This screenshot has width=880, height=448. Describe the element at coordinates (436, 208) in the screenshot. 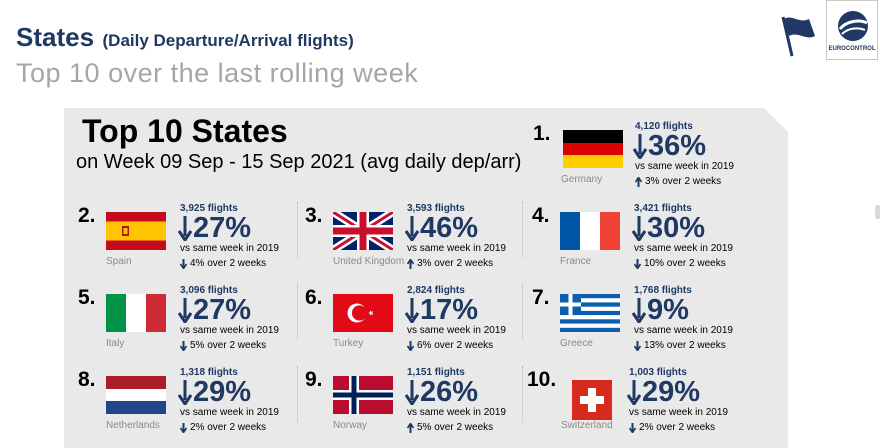

I see `flights-count: 3,593 flights` at that location.